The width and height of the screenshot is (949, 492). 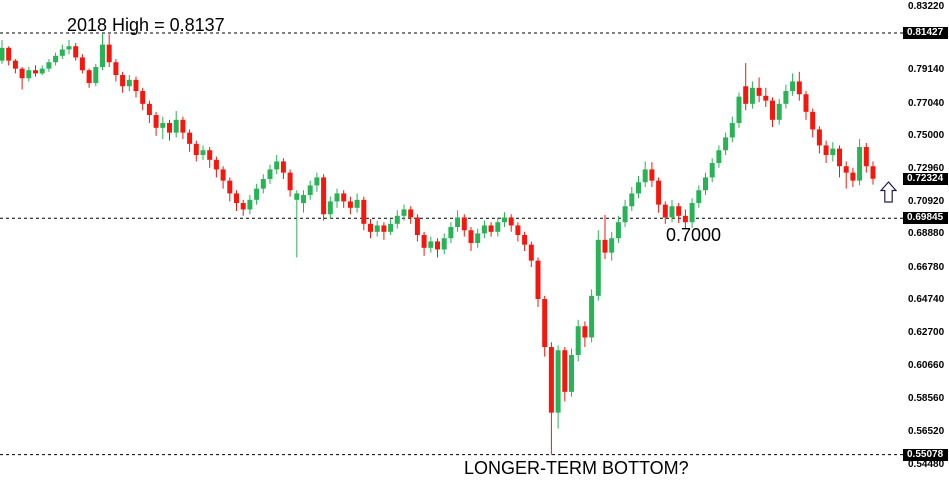 What do you see at coordinates (926, 333) in the screenshot?
I see `price-tick-label: 0.62700` at bounding box center [926, 333].